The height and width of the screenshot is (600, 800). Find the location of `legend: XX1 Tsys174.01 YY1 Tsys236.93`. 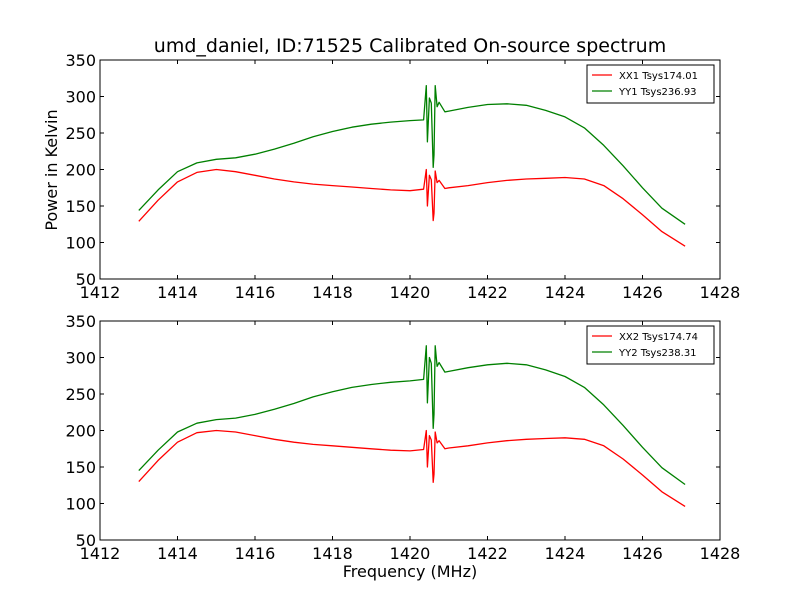

legend: XX1 Tsys174.01 YY1 Tsys236.93 is located at coordinates (650, 84).